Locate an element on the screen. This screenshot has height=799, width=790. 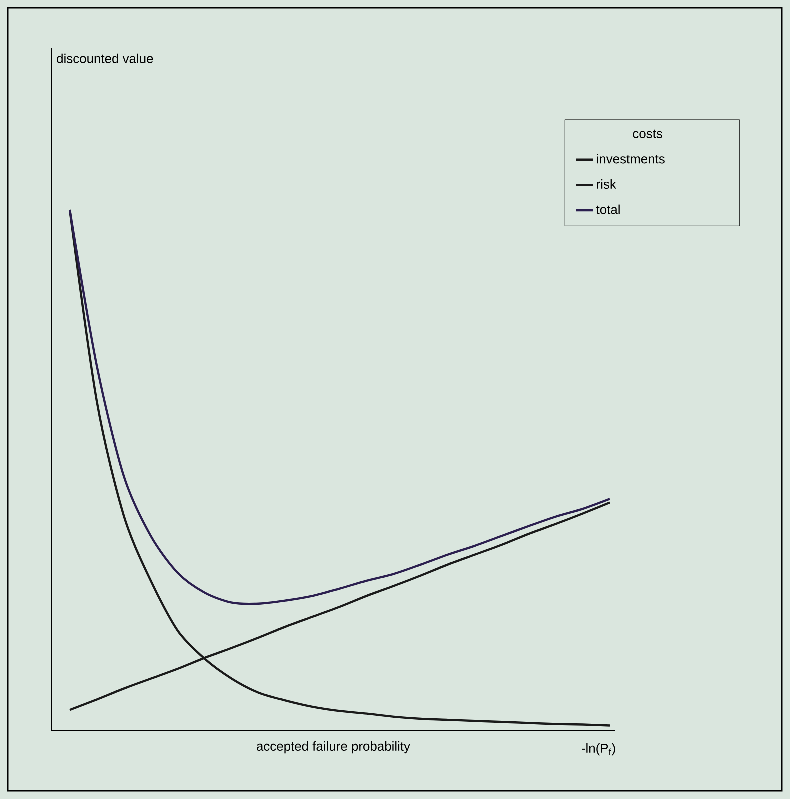
text: -ln(P$_{f}$) is located at coordinates (599, 750).